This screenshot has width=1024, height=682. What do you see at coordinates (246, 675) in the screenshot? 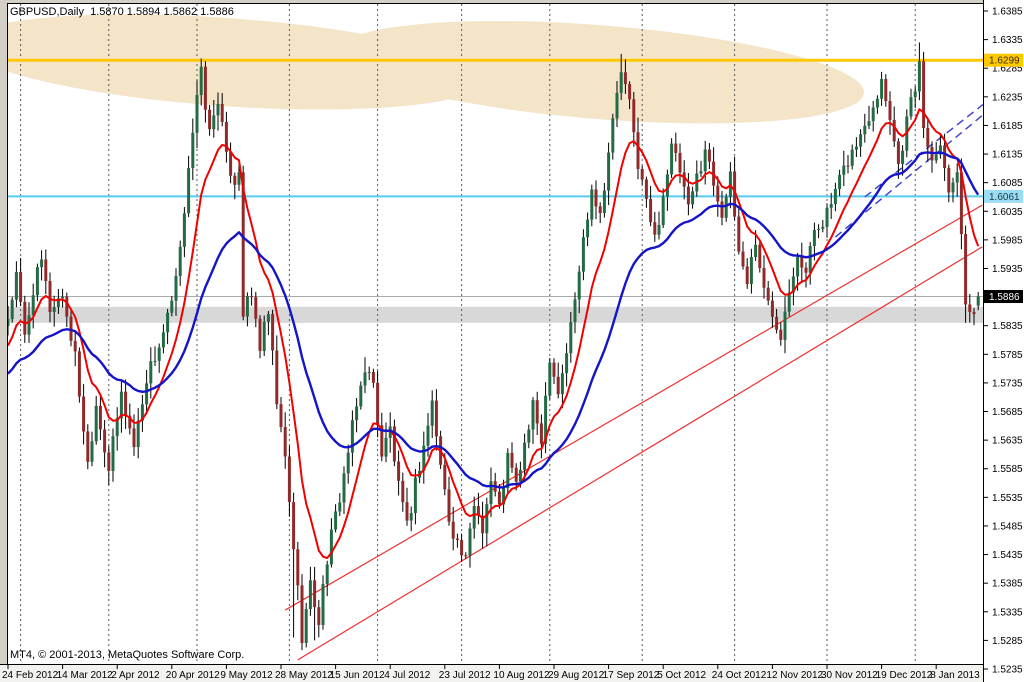
I see `x-axis-label: 9 May 2012` at bounding box center [246, 675].